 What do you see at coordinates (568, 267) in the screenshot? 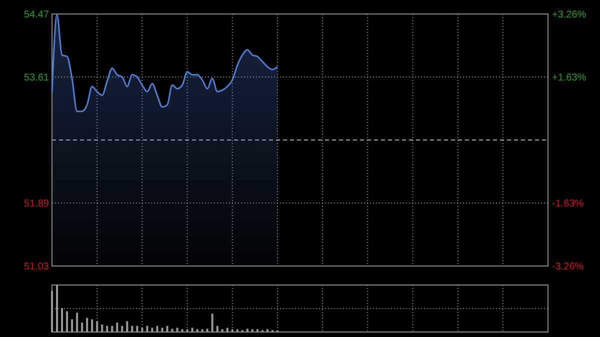
I see `y2-tick-label: -3.26%` at bounding box center [568, 267].